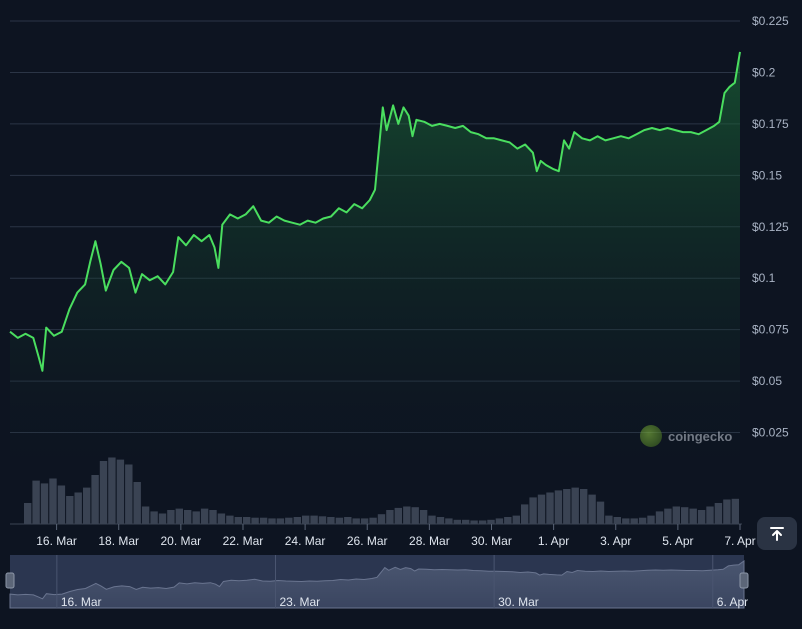 This screenshot has height=629, width=802. I want to click on navigator-tick-label: 6. Apr, so click(732, 602).